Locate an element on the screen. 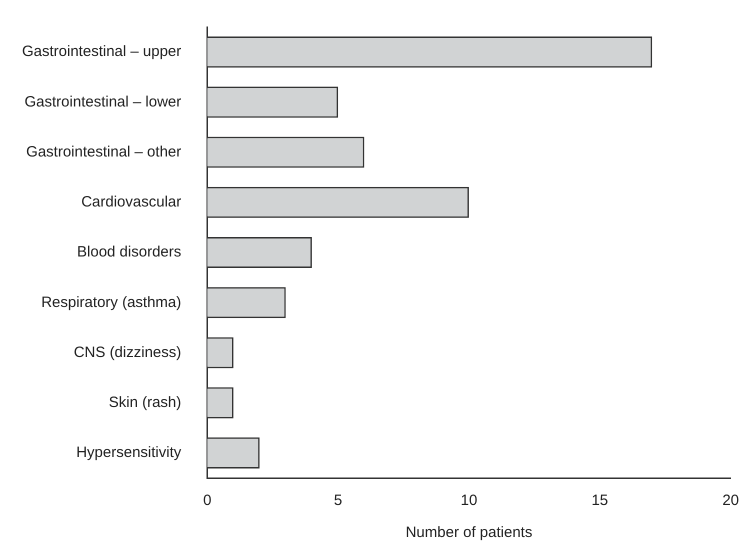  x-tick-label: 15 is located at coordinates (599, 501).